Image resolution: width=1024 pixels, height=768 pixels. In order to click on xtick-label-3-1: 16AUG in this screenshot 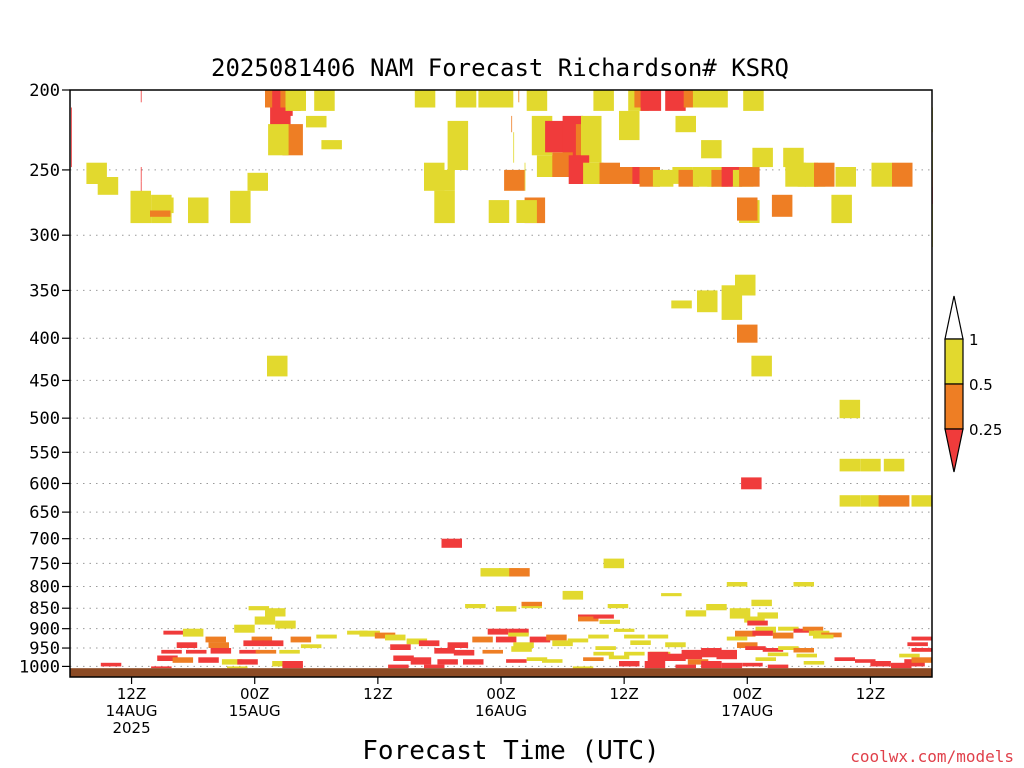, I will do `click(501, 711)`.